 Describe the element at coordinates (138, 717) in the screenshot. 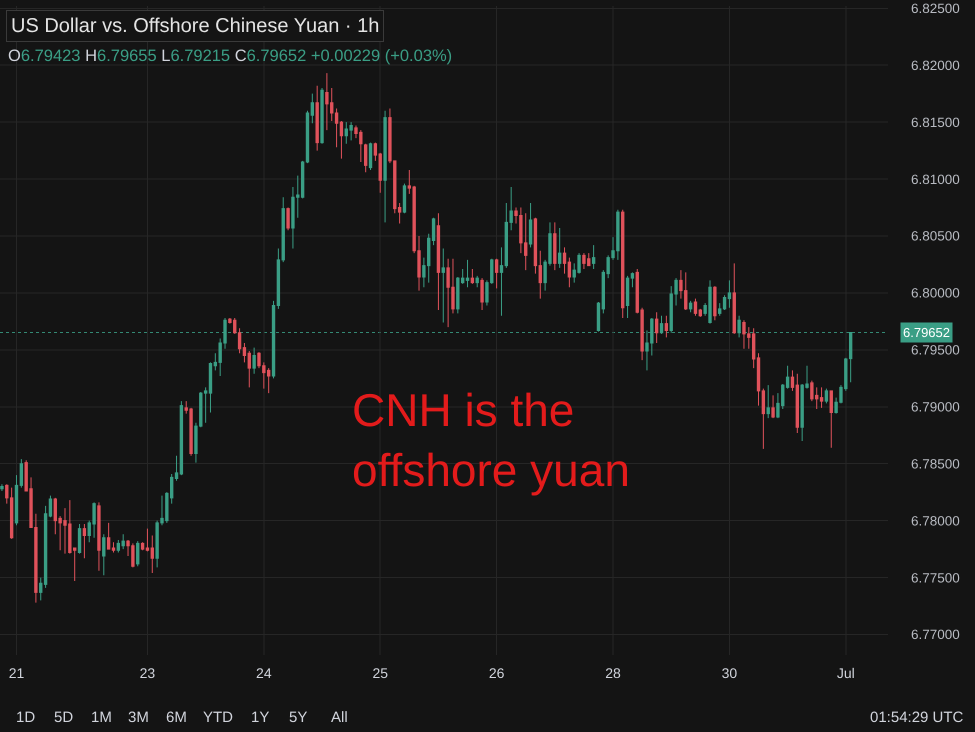

I see `text: 3M` at that location.